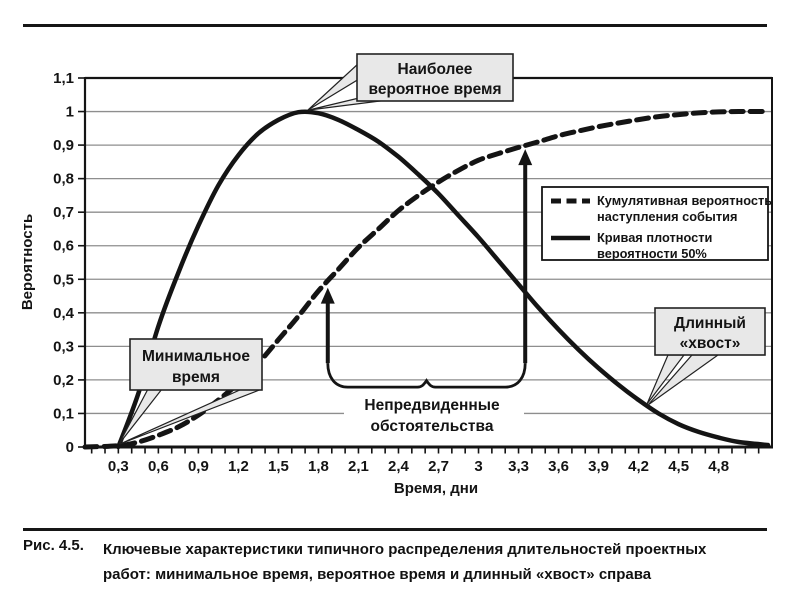 The image size is (790, 595). Describe the element at coordinates (652, 253) in the screenshot. I see `legend-entry-density-line2: вероятности 50%` at that location.